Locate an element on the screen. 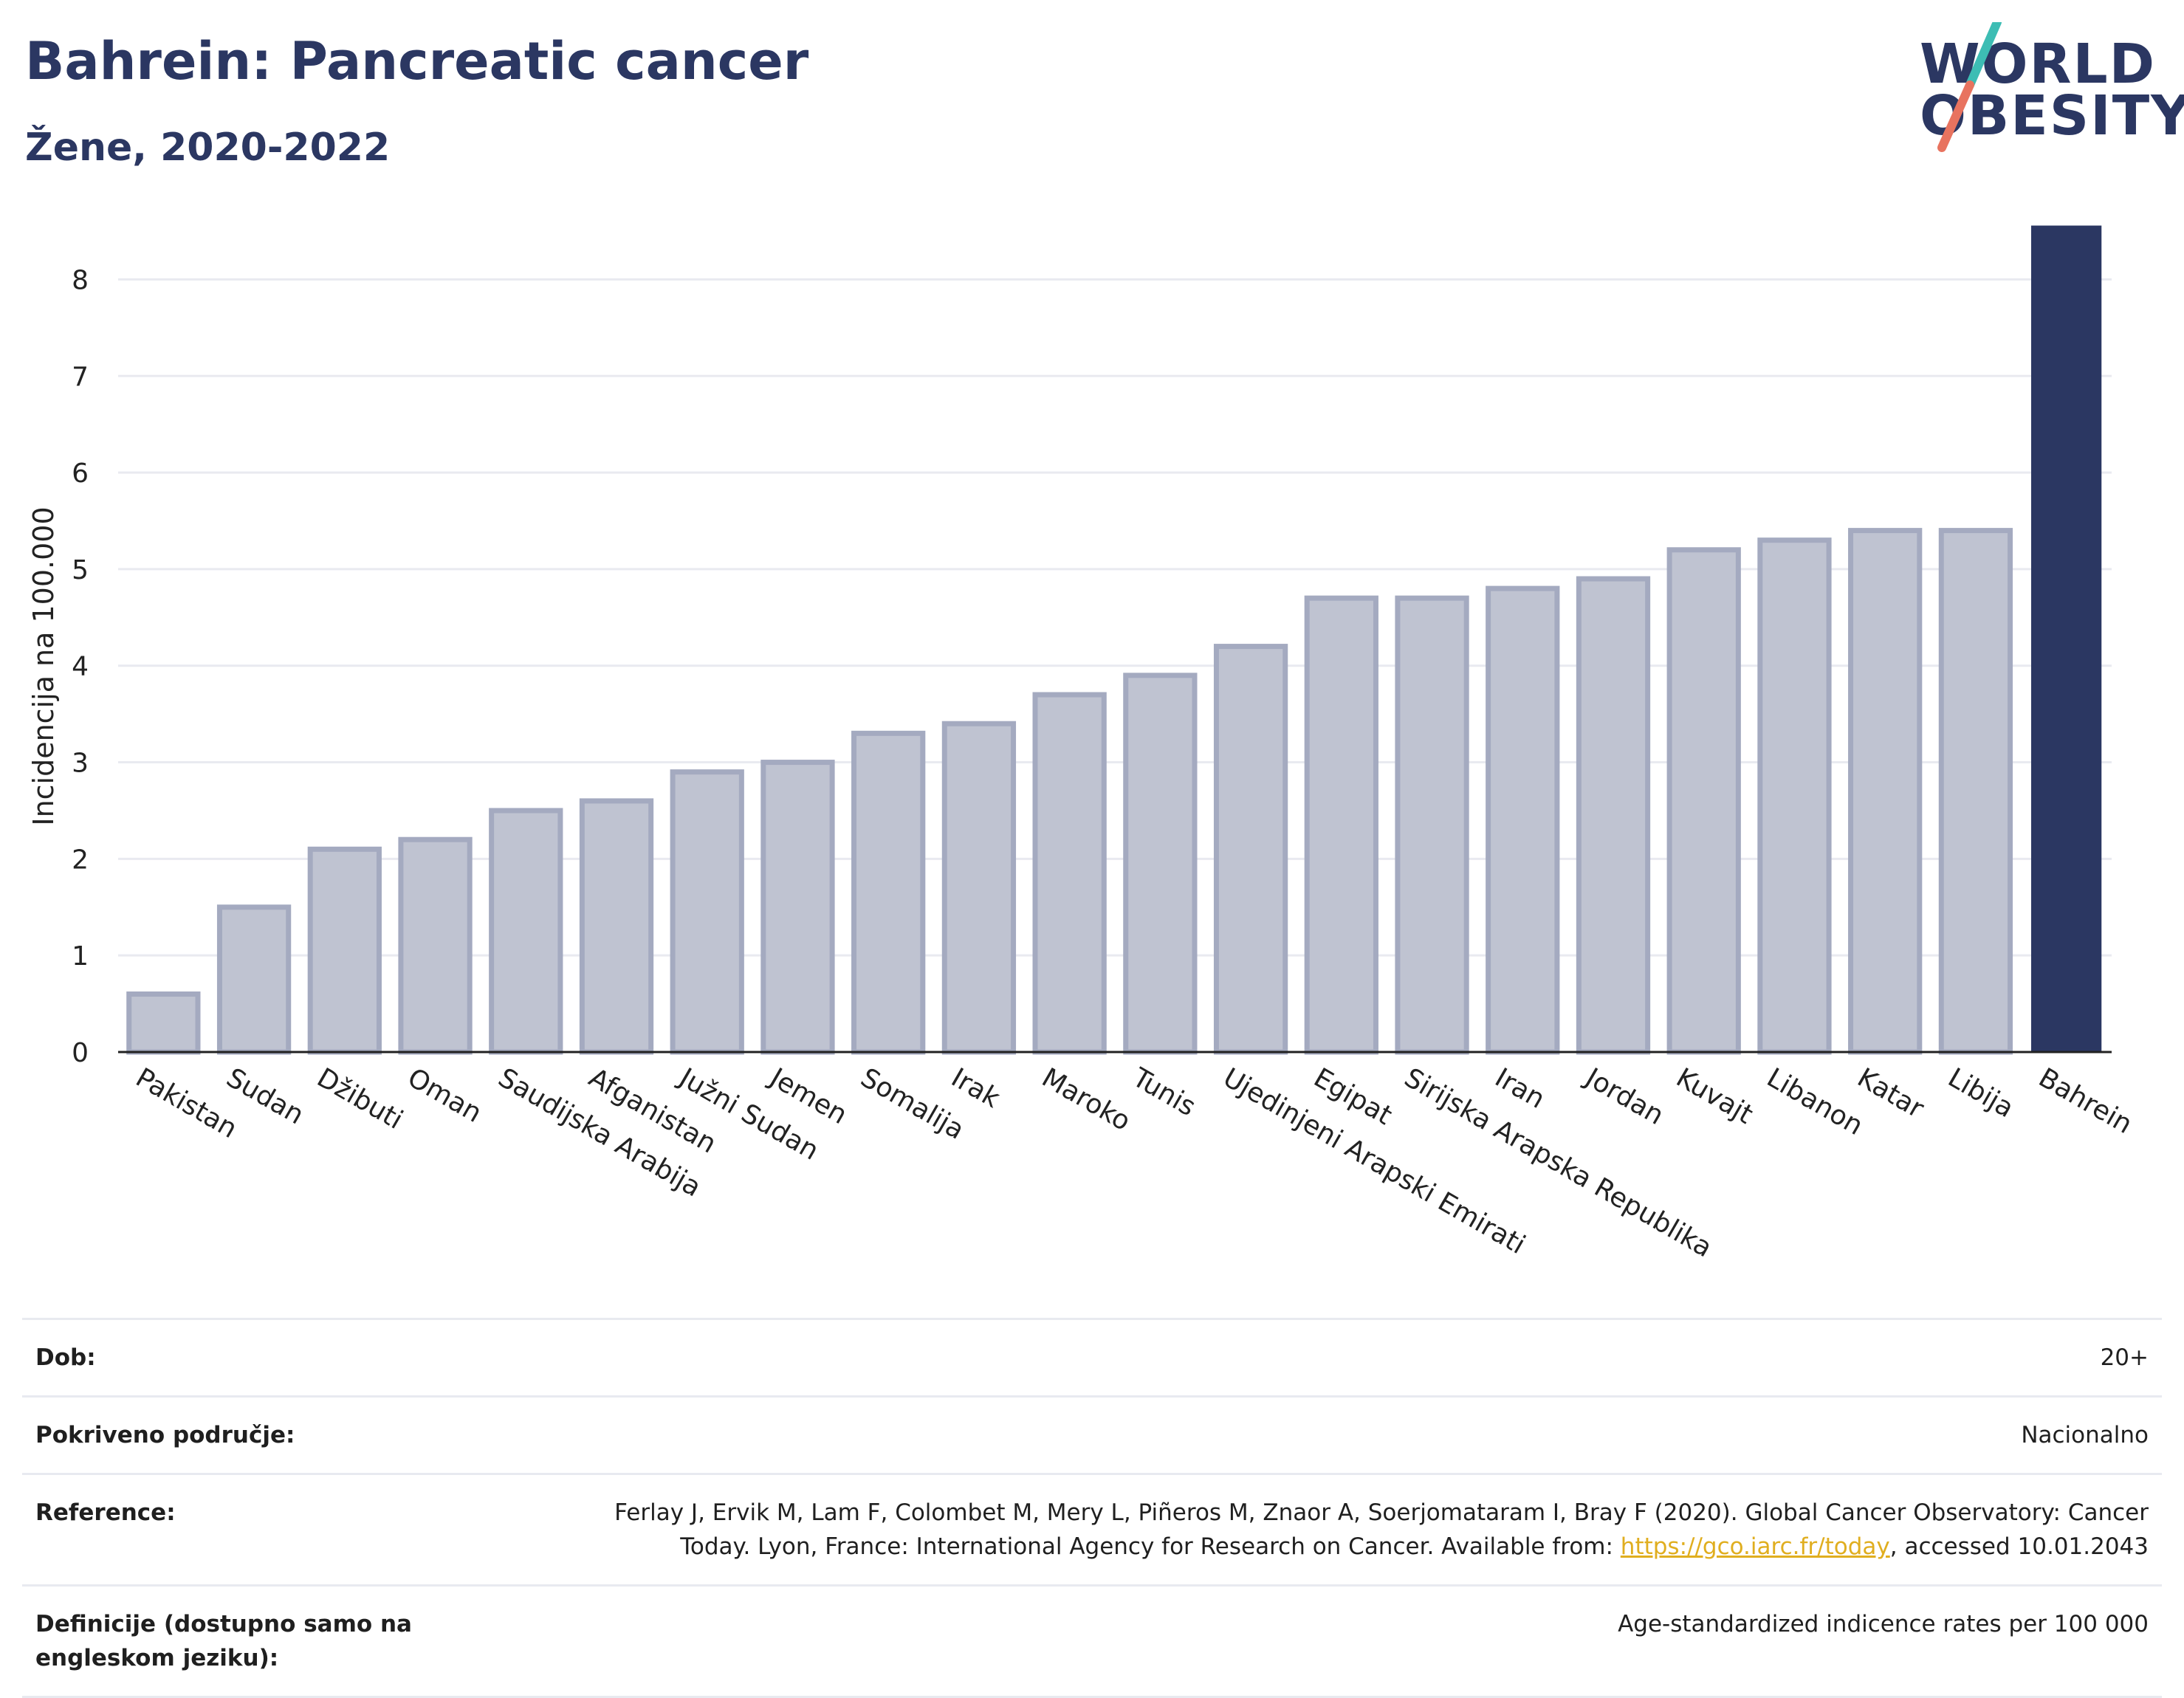 This screenshot has height=1698, width=2184. x-tick-label: Irak is located at coordinates (976, 1088).